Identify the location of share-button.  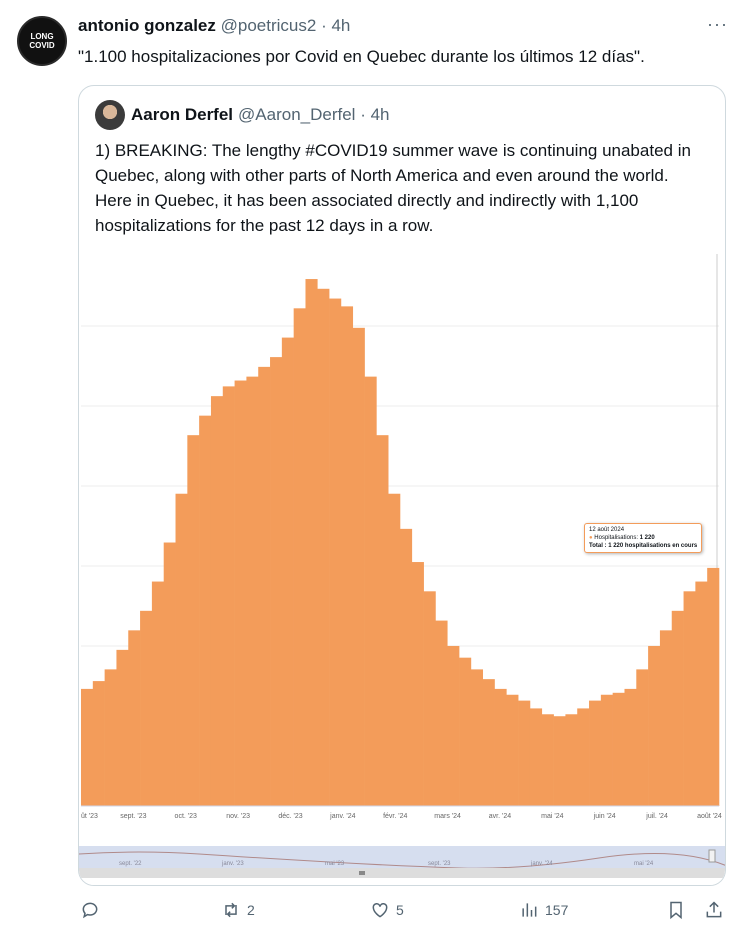
(714, 910).